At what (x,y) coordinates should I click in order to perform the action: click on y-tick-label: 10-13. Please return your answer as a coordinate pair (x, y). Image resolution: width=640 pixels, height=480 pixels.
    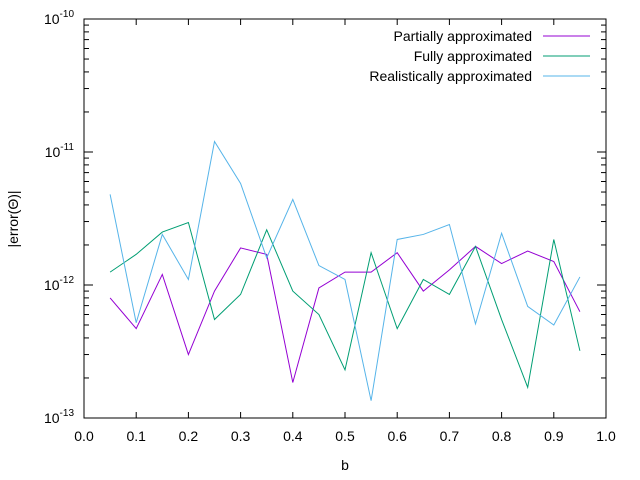
    Looking at the image, I should click on (59, 417).